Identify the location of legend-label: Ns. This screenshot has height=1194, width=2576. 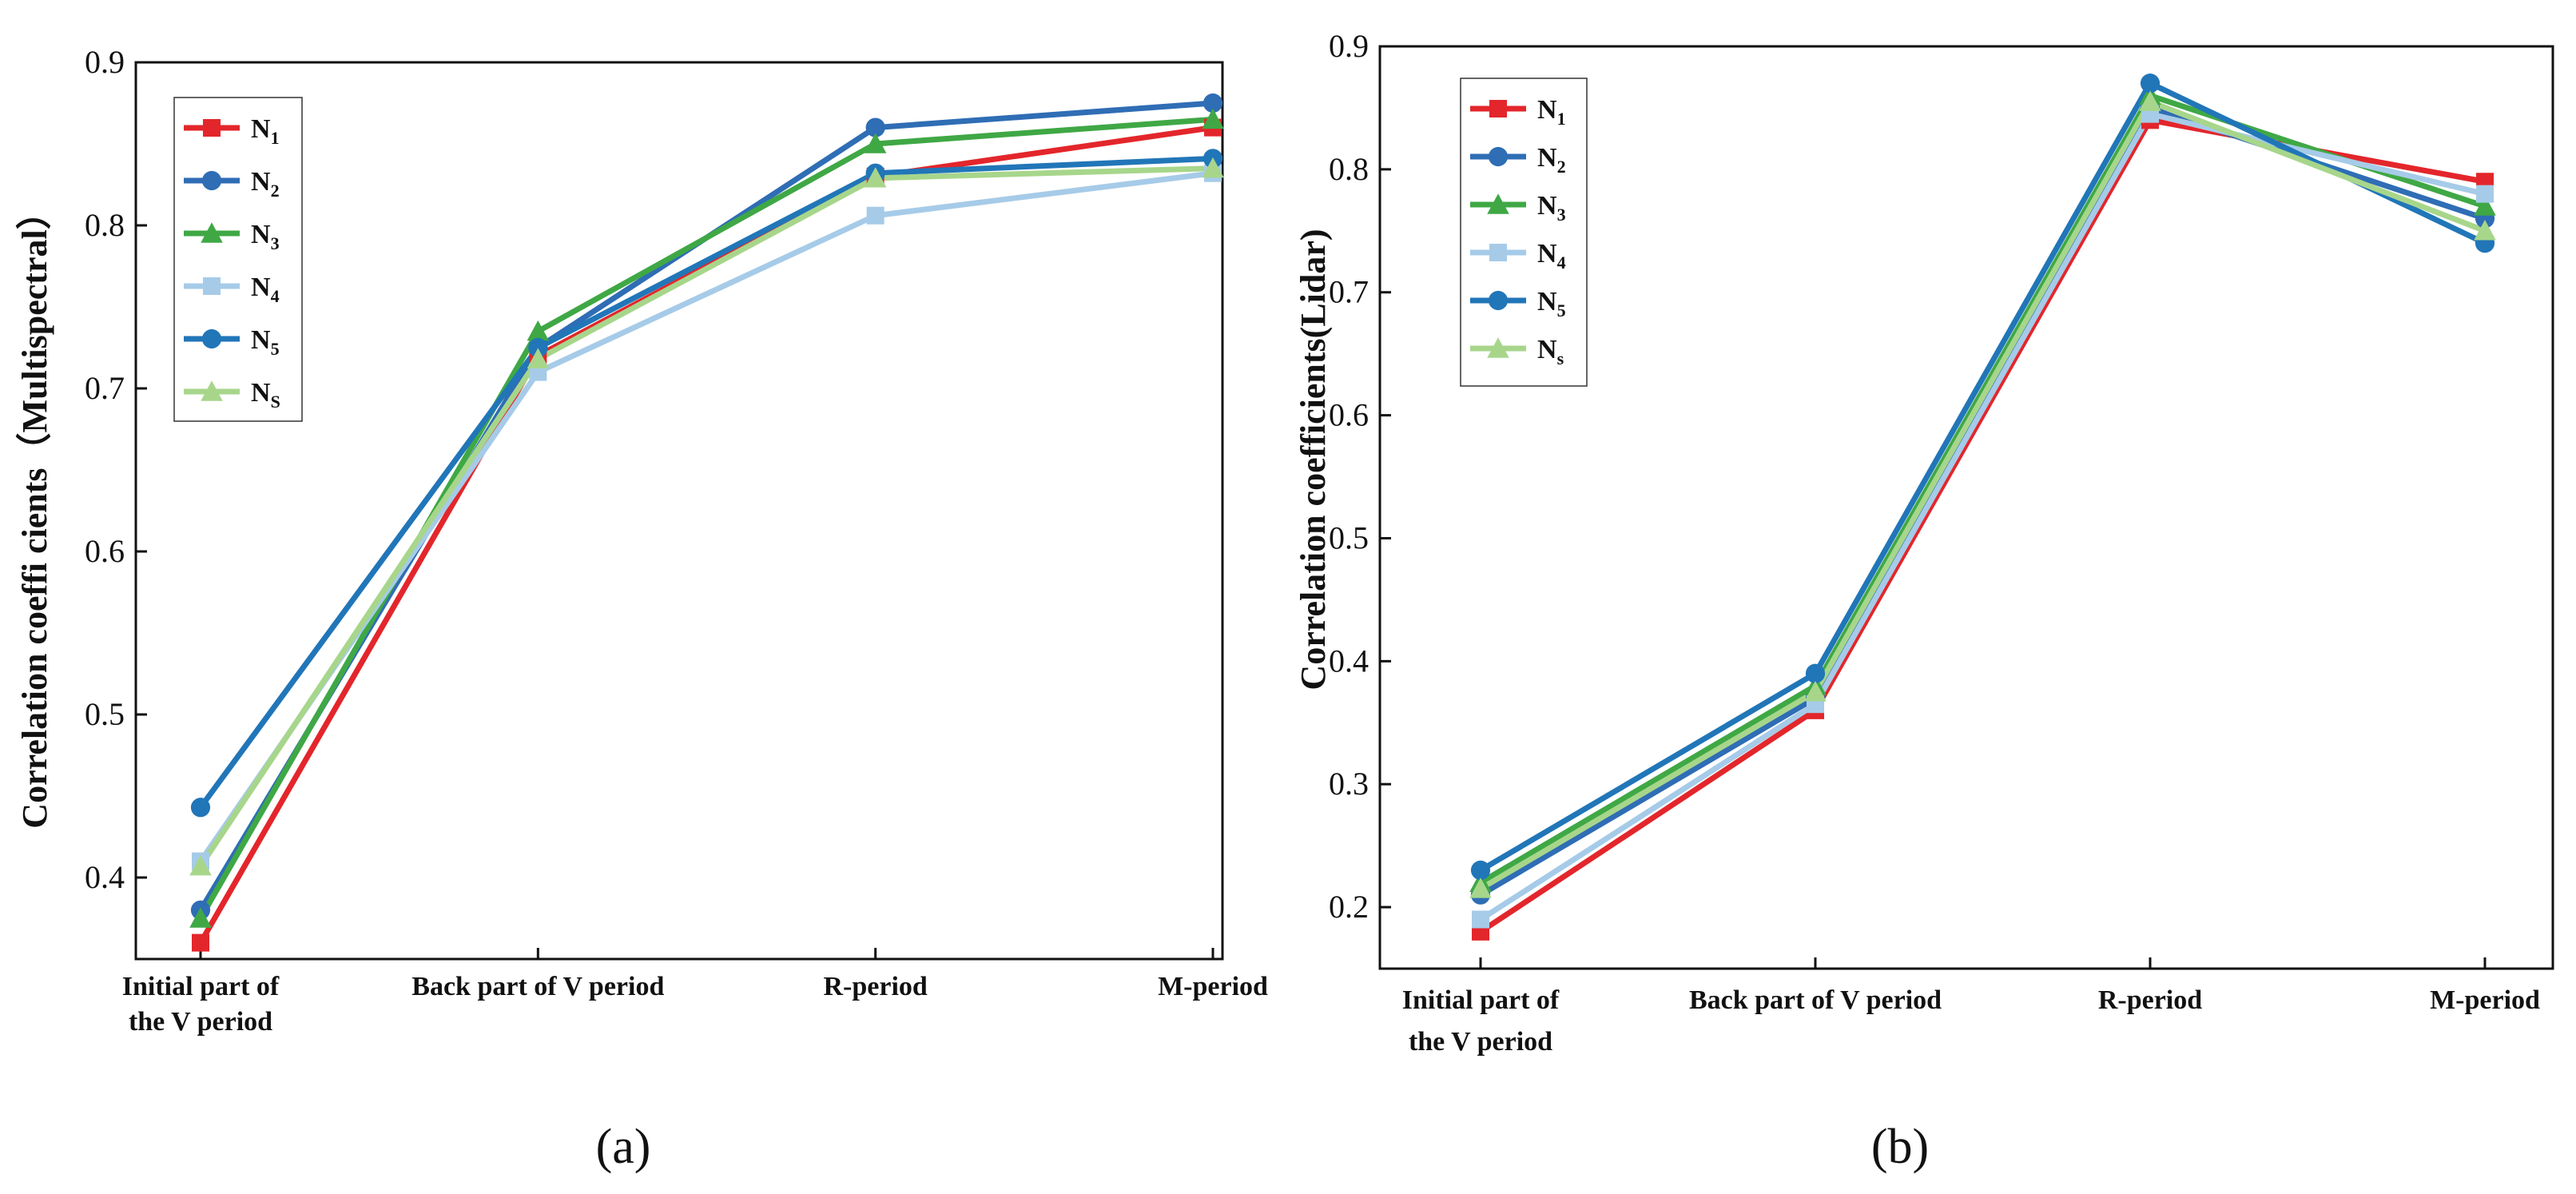
(1550, 351).